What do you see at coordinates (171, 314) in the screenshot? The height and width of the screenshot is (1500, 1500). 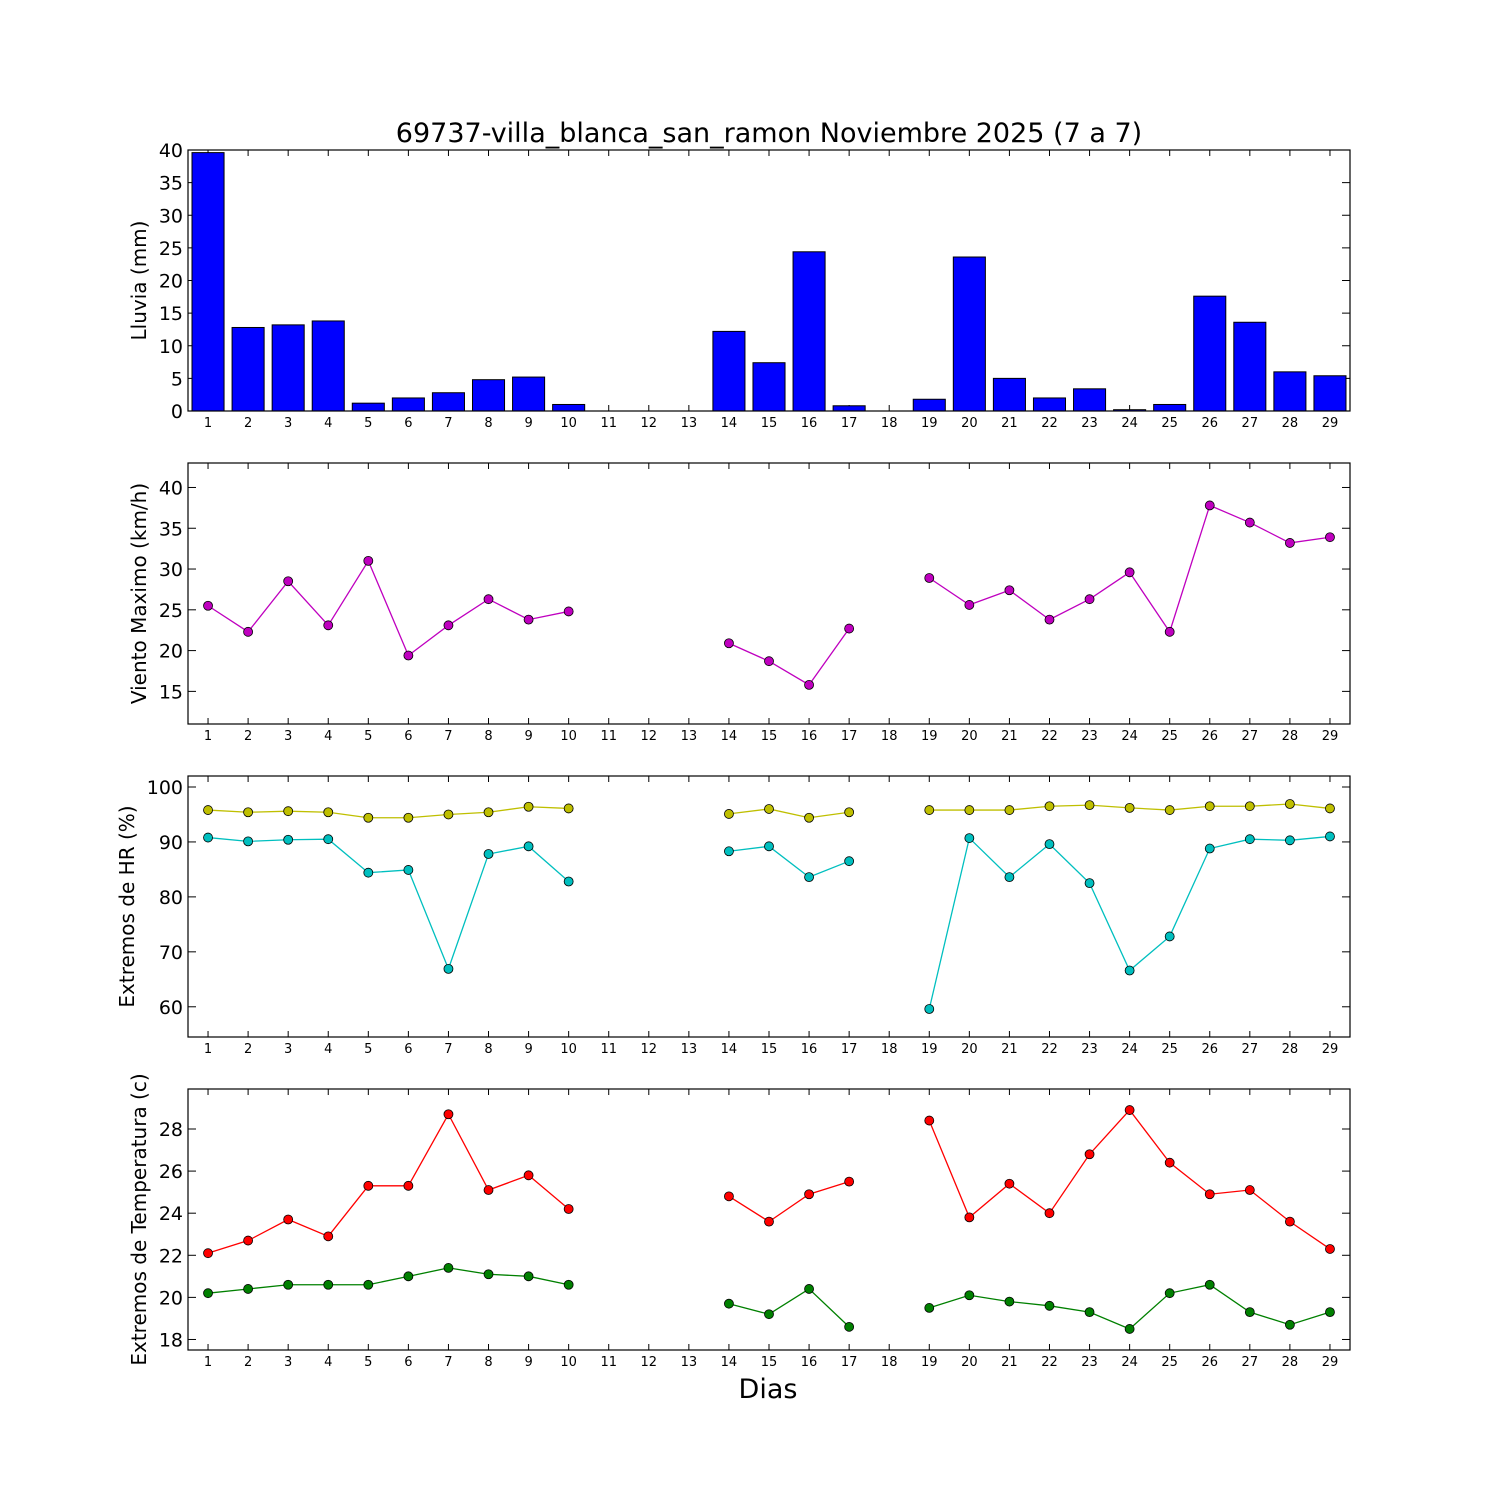 I see `y-tick-label: 15` at bounding box center [171, 314].